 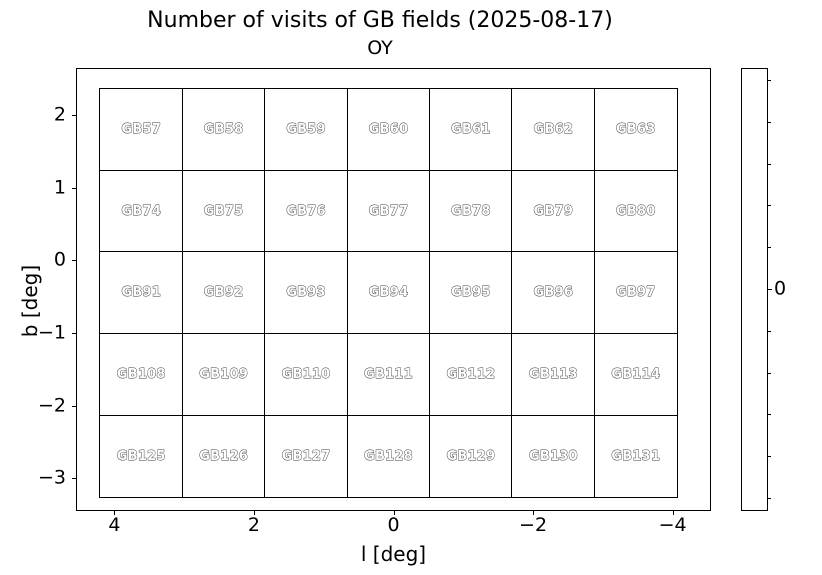 I want to click on field-cell: GB108, so click(x=141, y=375).